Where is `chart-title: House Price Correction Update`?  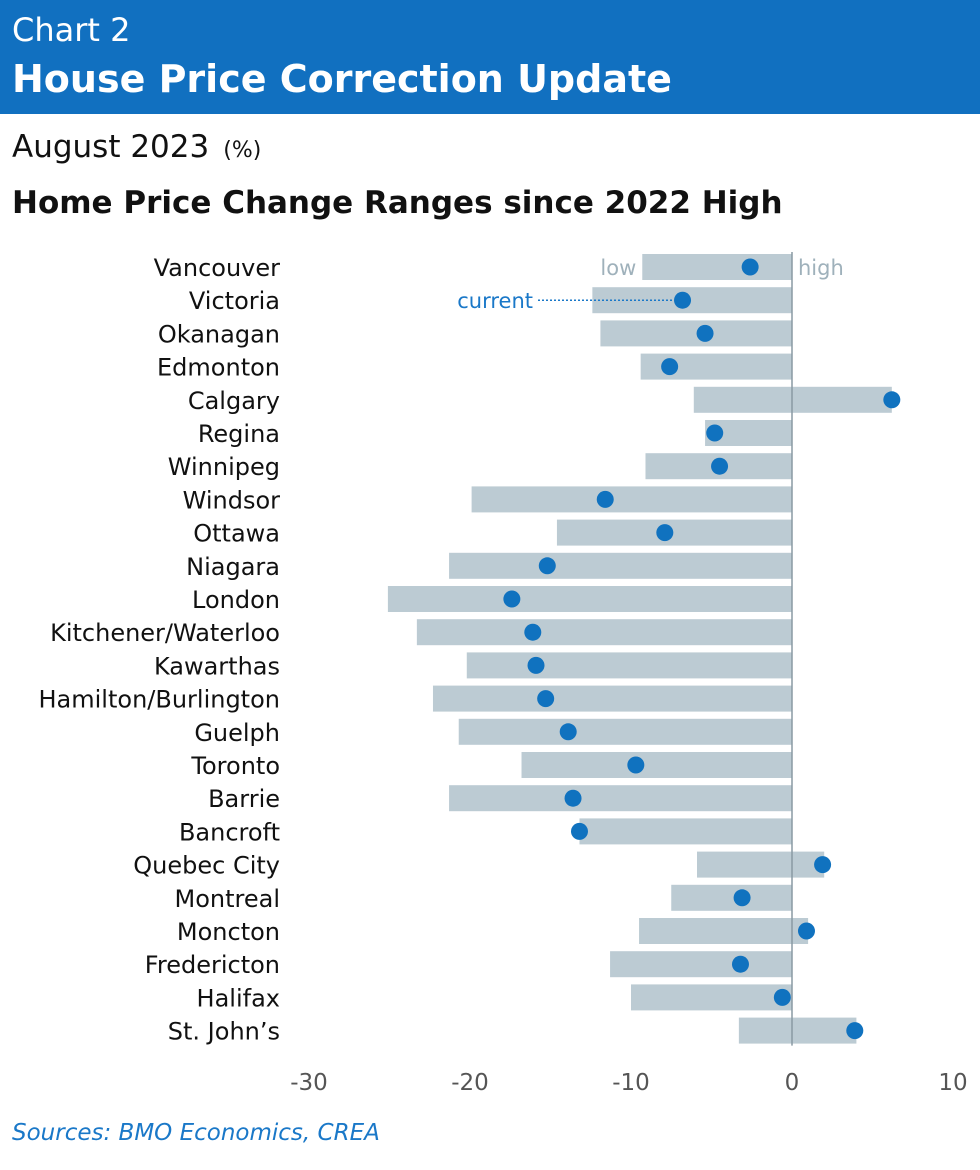 chart-title: House Price Correction Update is located at coordinates (342, 79).